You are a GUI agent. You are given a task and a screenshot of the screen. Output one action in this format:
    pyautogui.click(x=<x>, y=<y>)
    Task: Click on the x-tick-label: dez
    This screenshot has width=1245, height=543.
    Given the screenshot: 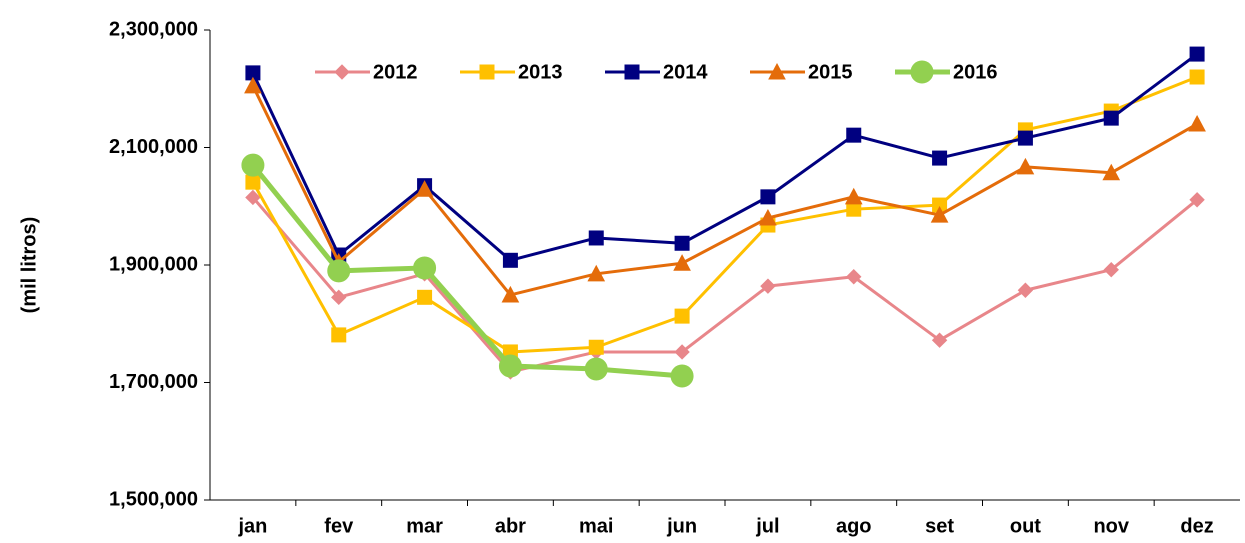 What is the action you would take?
    pyautogui.click(x=1196, y=526)
    